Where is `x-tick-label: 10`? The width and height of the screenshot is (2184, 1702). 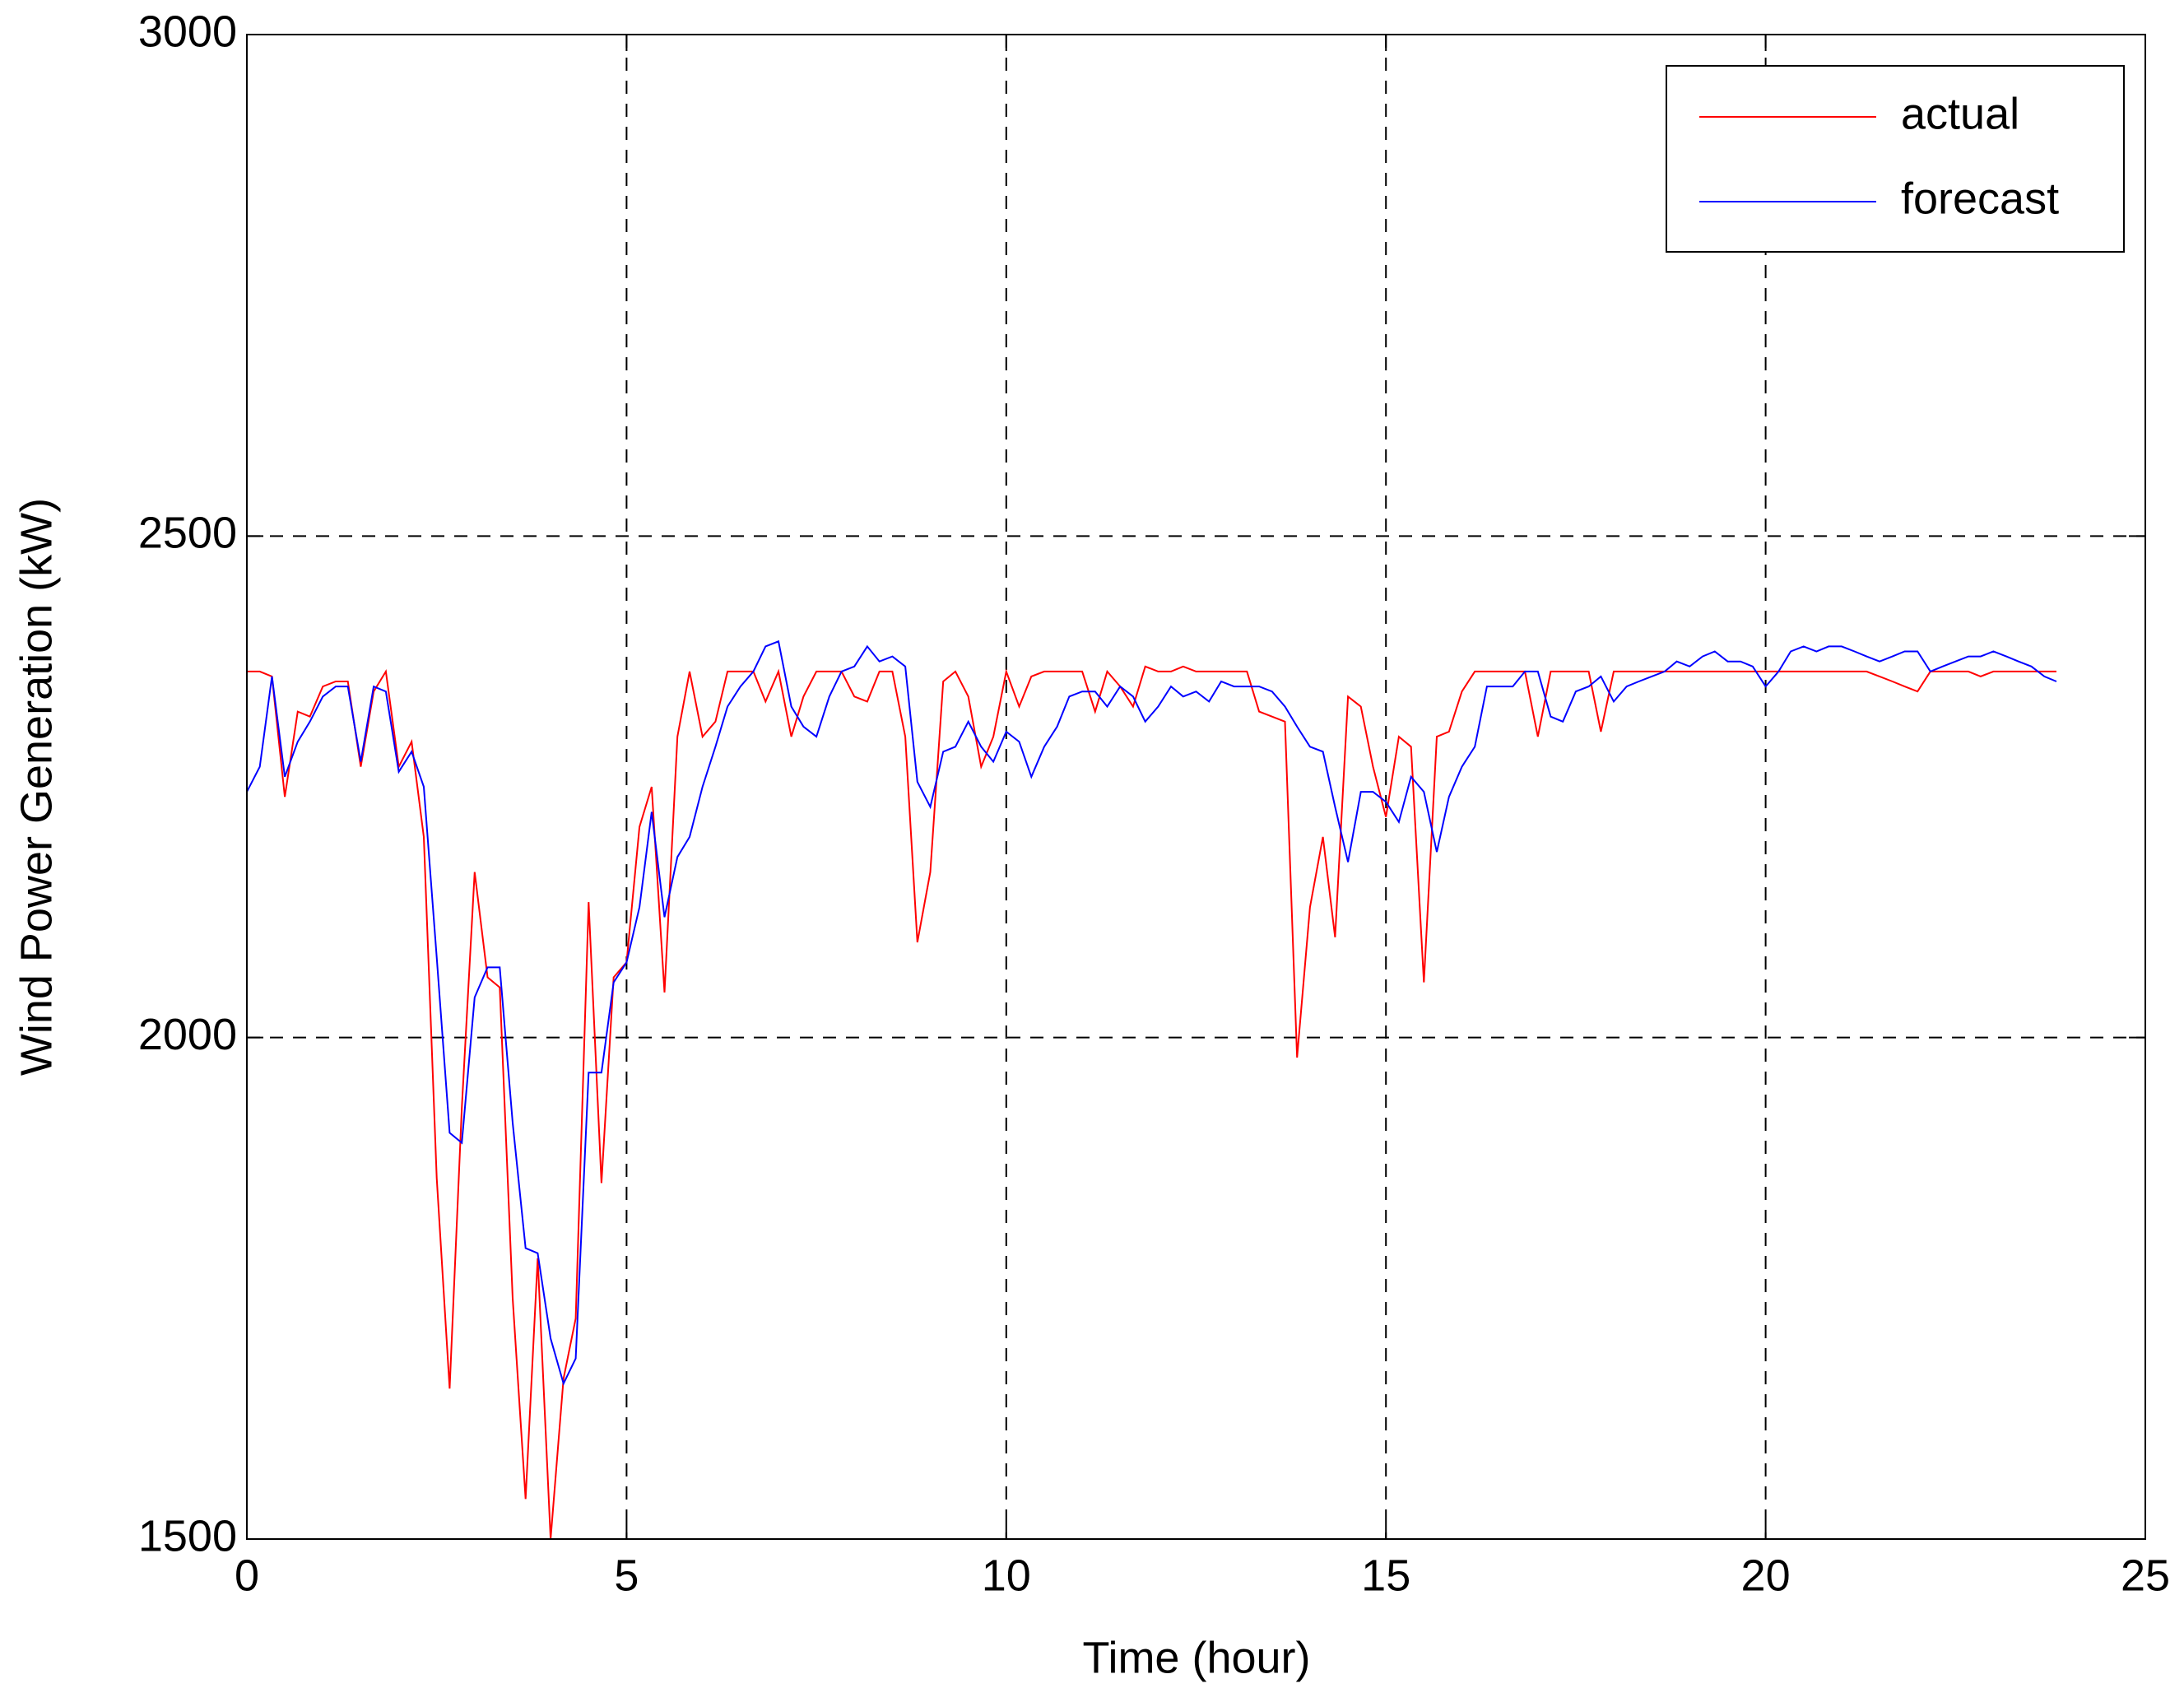
x-tick-label: 10 is located at coordinates (1006, 1575).